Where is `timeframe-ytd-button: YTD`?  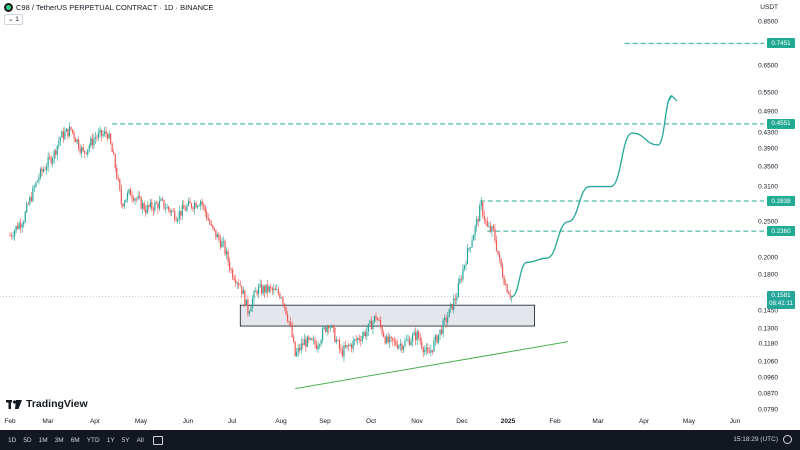
timeframe-ytd-button: YTD is located at coordinates (93, 440).